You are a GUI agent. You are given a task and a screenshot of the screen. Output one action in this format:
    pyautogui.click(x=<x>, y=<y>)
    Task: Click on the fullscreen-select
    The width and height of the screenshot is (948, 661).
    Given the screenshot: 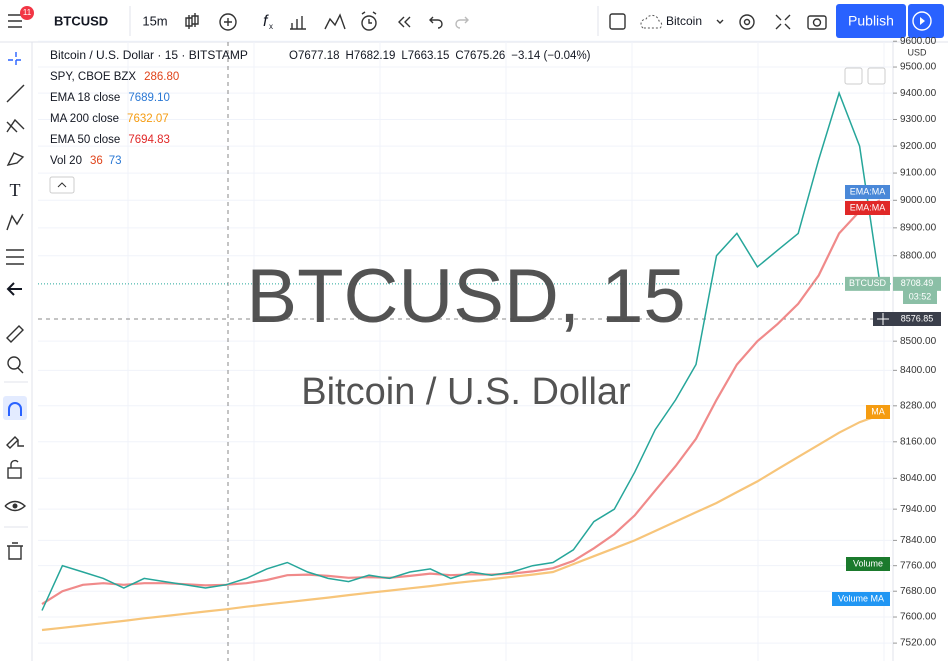 What is the action you would take?
    pyautogui.click(x=617, y=21)
    